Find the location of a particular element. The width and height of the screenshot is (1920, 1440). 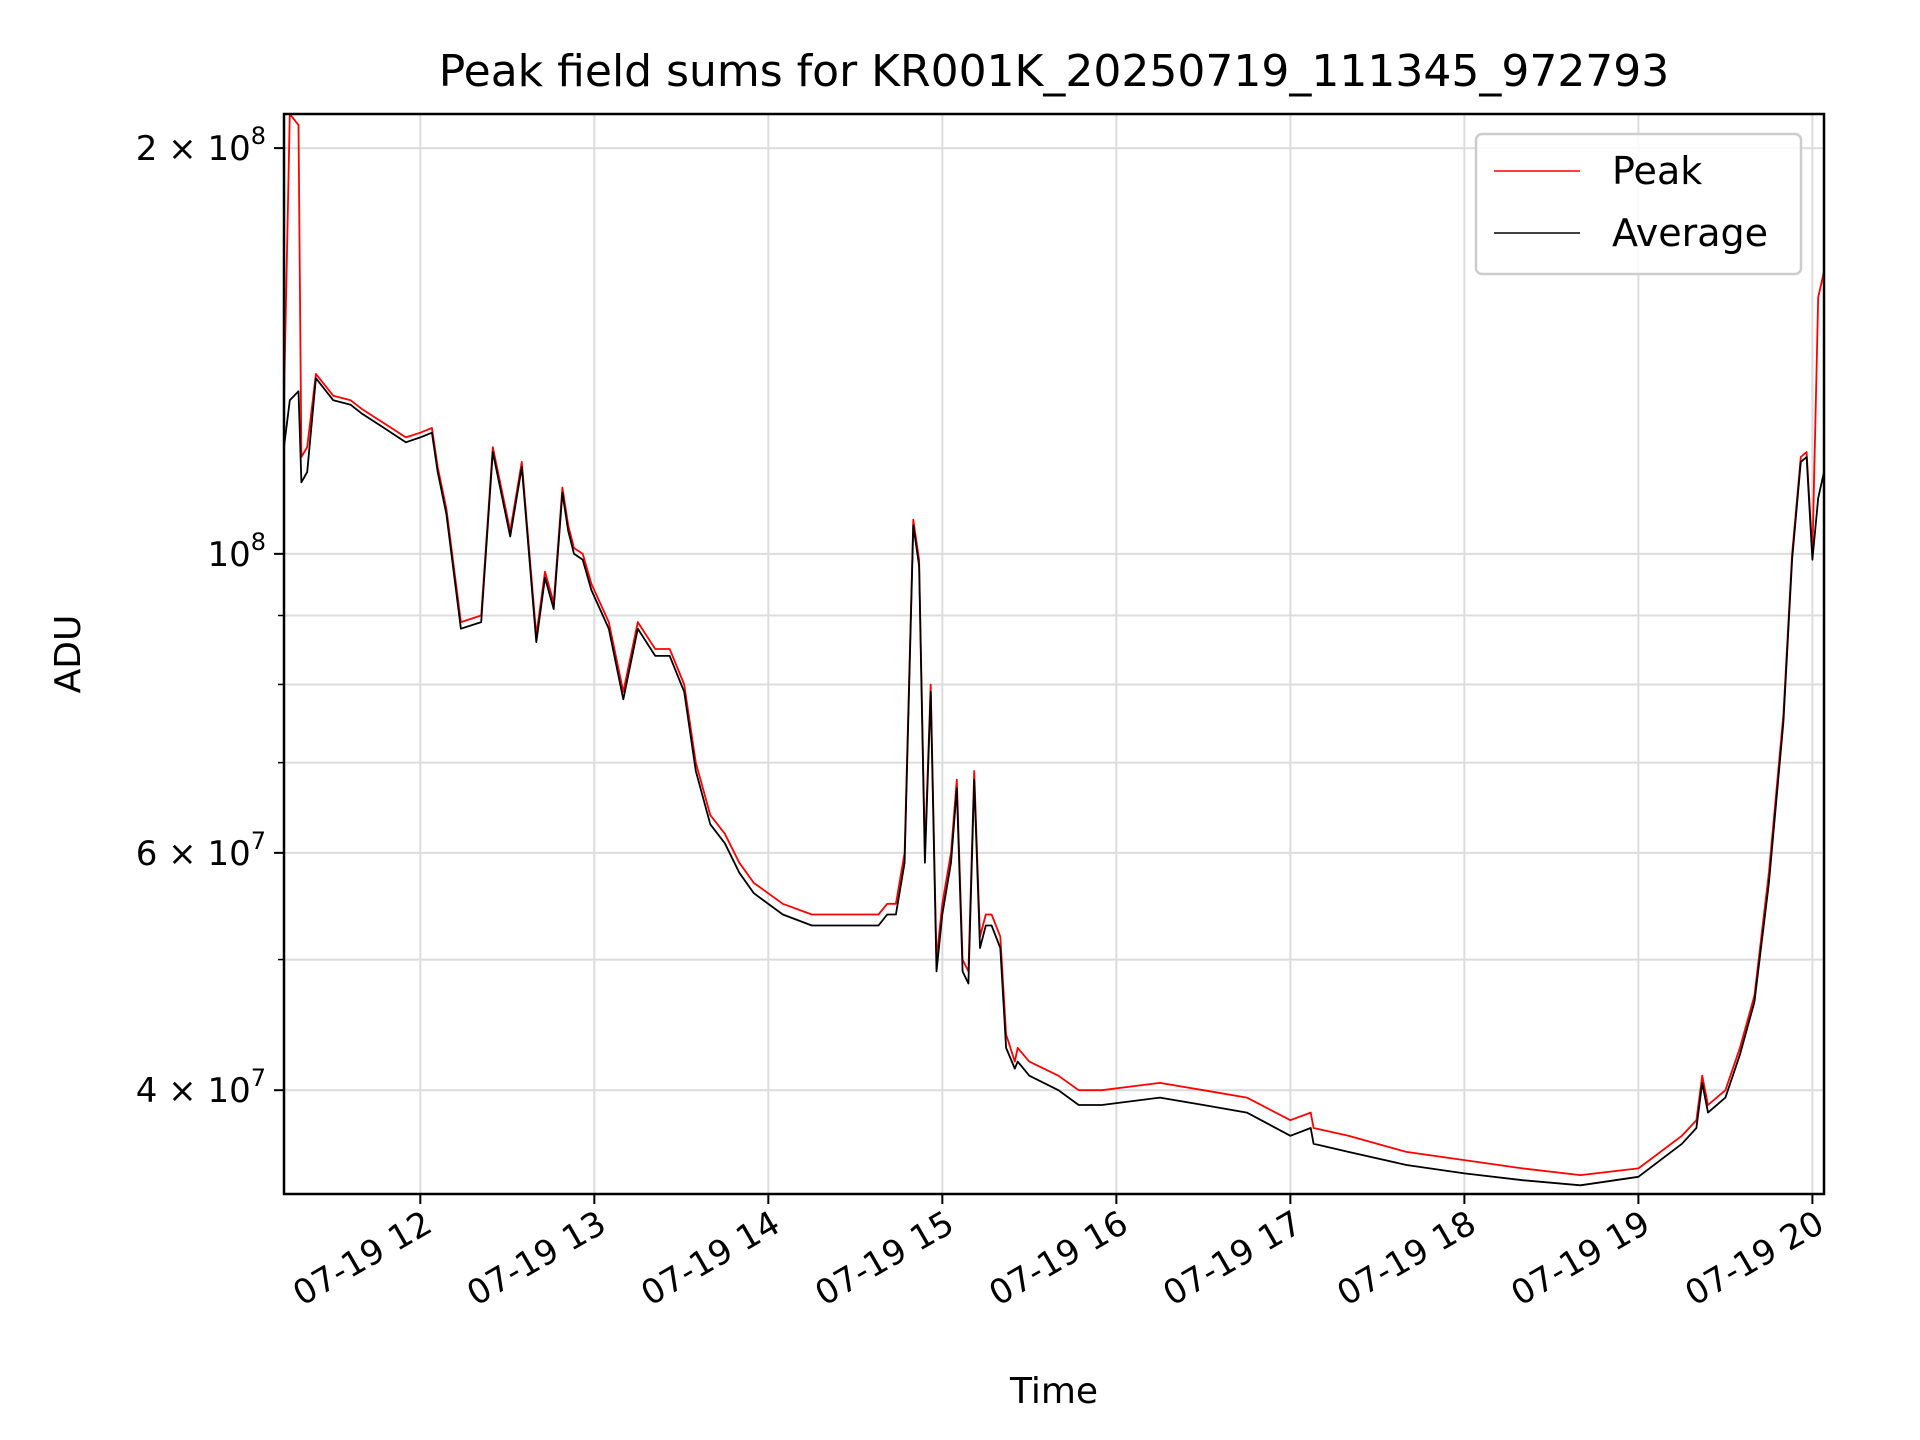

x-axis-label: Time is located at coordinates (1053, 1391).